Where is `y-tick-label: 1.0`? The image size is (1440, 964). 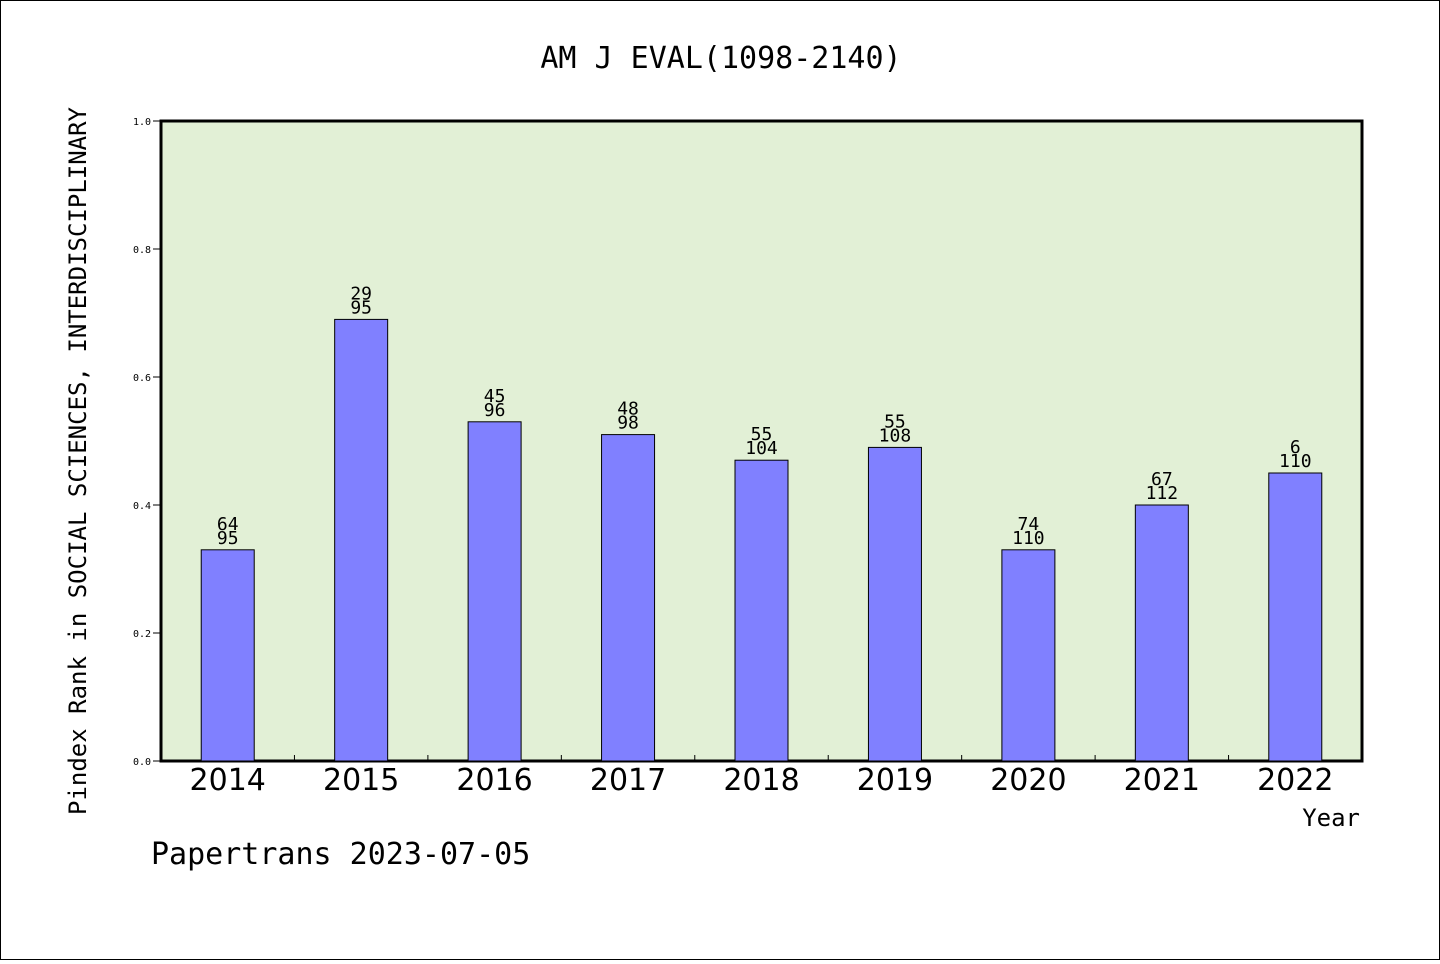 y-tick-label: 1.0 is located at coordinates (142, 122).